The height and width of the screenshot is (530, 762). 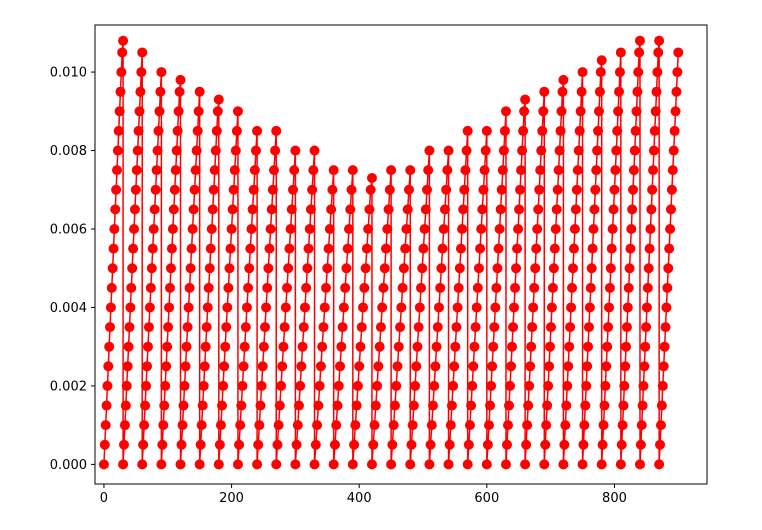 I want to click on x-tick-label: 400, so click(x=359, y=498).